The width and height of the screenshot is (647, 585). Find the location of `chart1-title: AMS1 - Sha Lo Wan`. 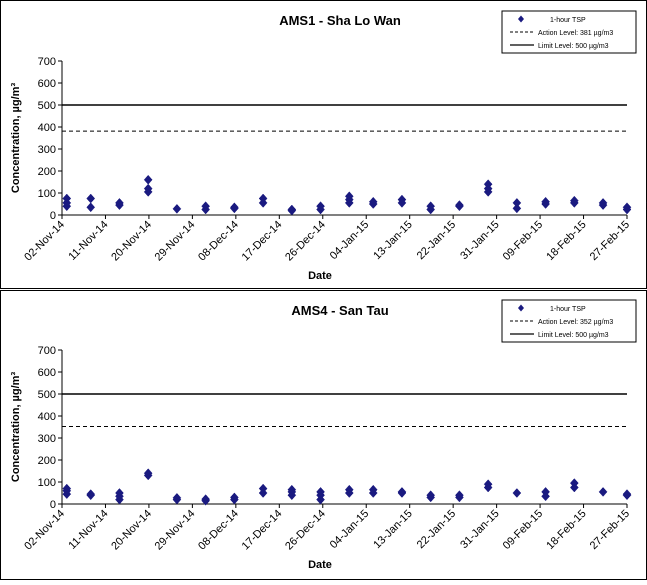

chart1-title: AMS1 - Sha Lo Wan is located at coordinates (340, 20).